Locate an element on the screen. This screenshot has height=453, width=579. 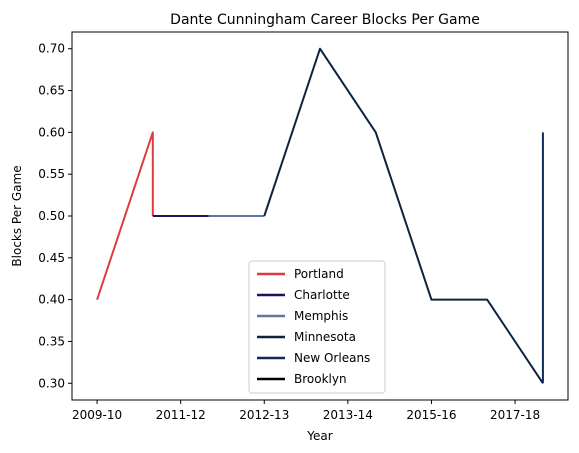
x-tick-label: 2015-16 is located at coordinates (431, 415).